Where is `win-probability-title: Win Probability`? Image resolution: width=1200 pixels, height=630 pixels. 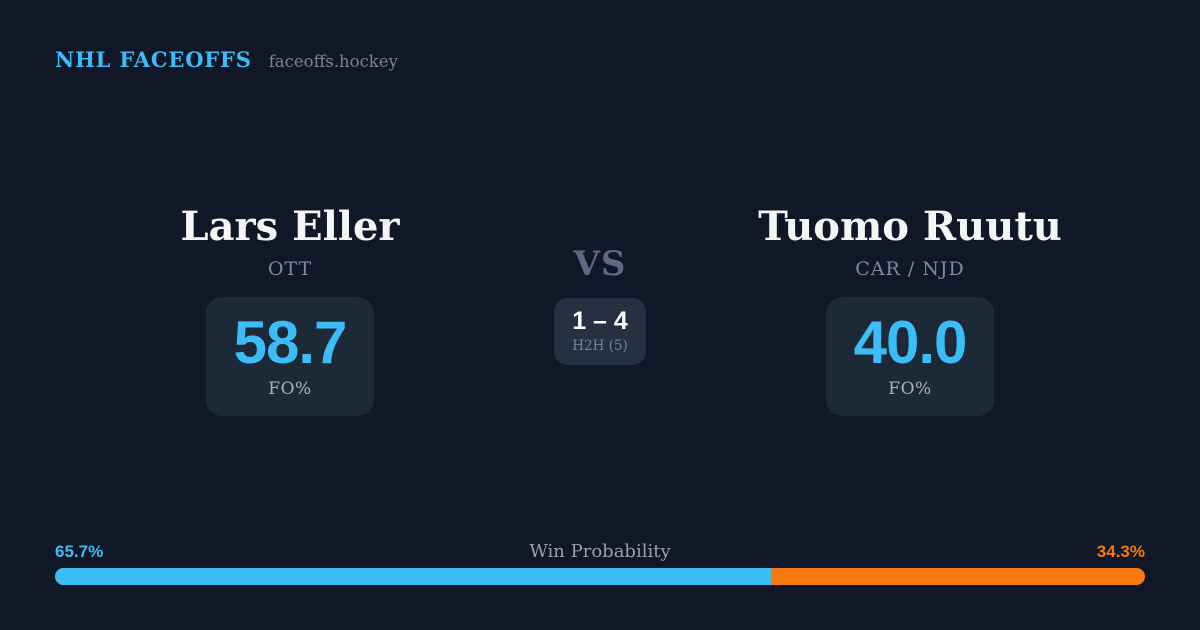
win-probability-title: Win Probability is located at coordinates (600, 551).